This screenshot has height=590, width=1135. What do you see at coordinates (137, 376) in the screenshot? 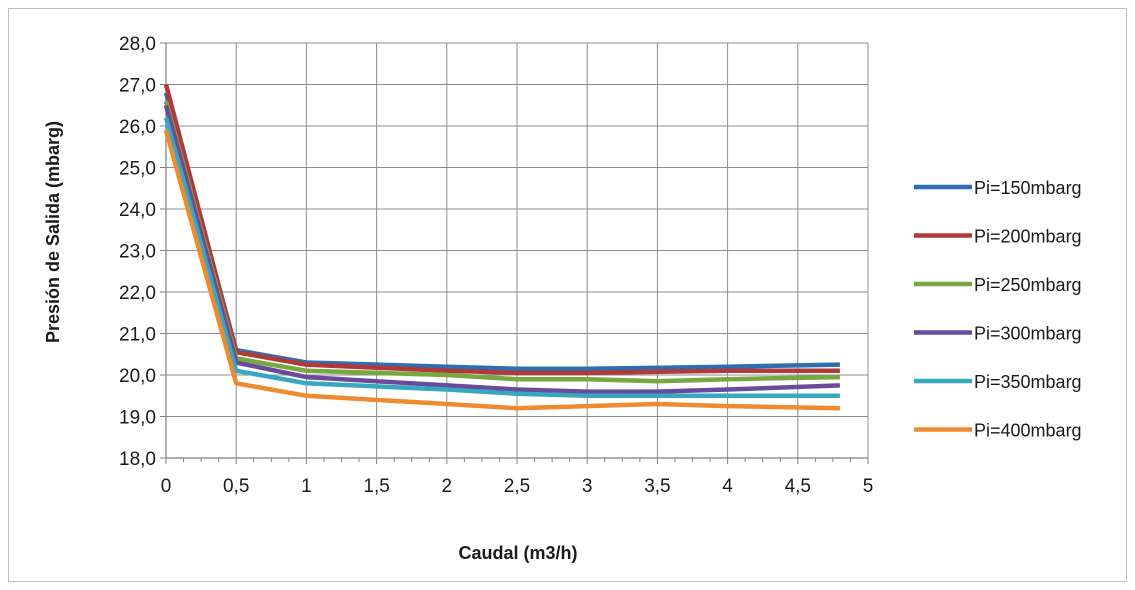
I see `y-tick-label: 20,0` at bounding box center [137, 376].